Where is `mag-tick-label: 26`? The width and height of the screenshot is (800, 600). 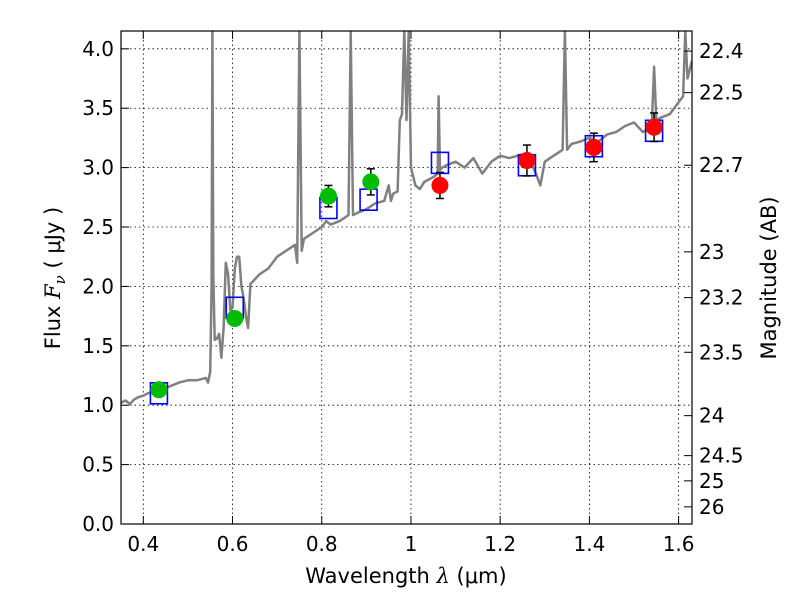 mag-tick-label: 26 is located at coordinates (711, 507).